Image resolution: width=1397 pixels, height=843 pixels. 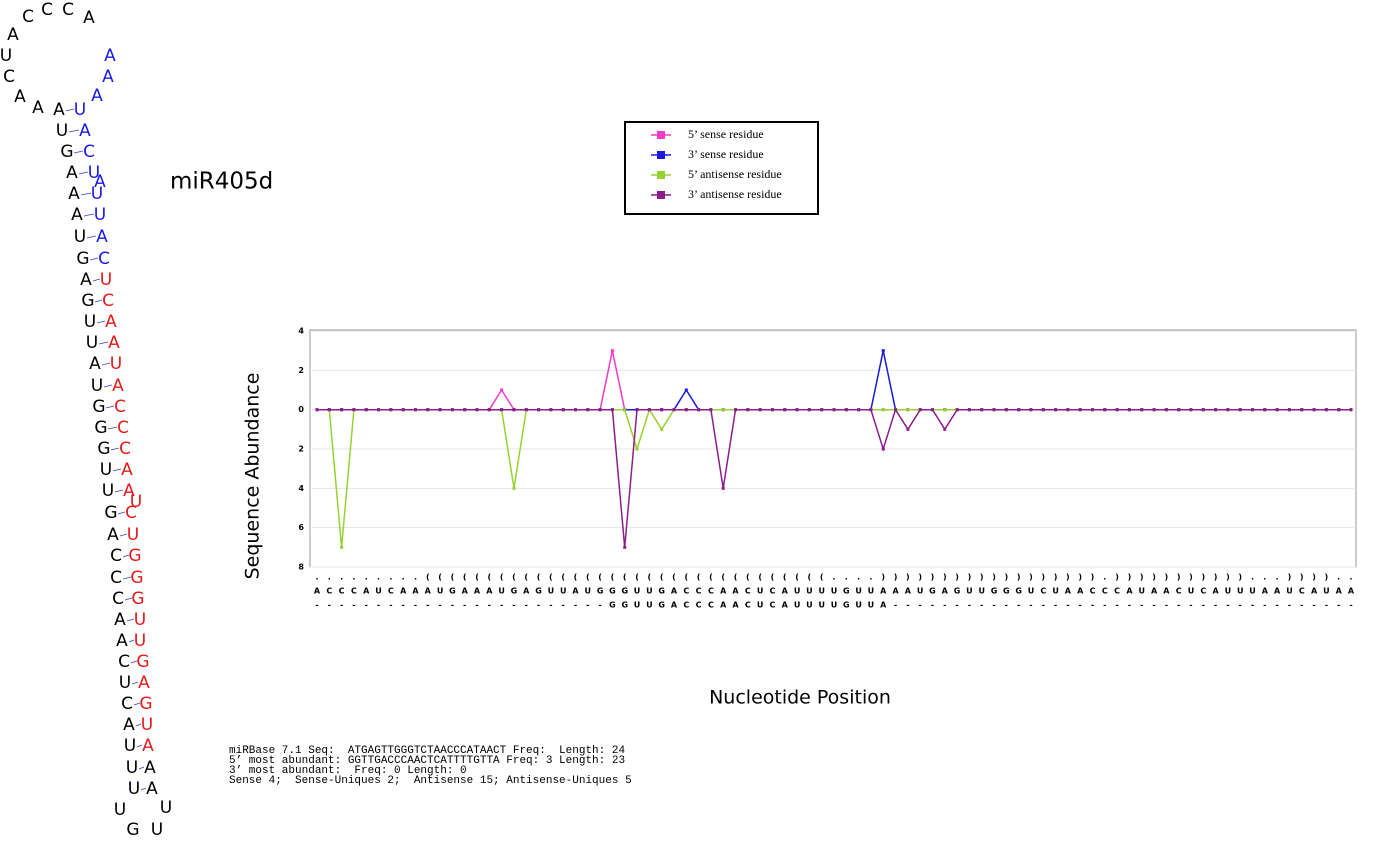 I want to click on y-tick-label: 8, so click(x=301, y=567).